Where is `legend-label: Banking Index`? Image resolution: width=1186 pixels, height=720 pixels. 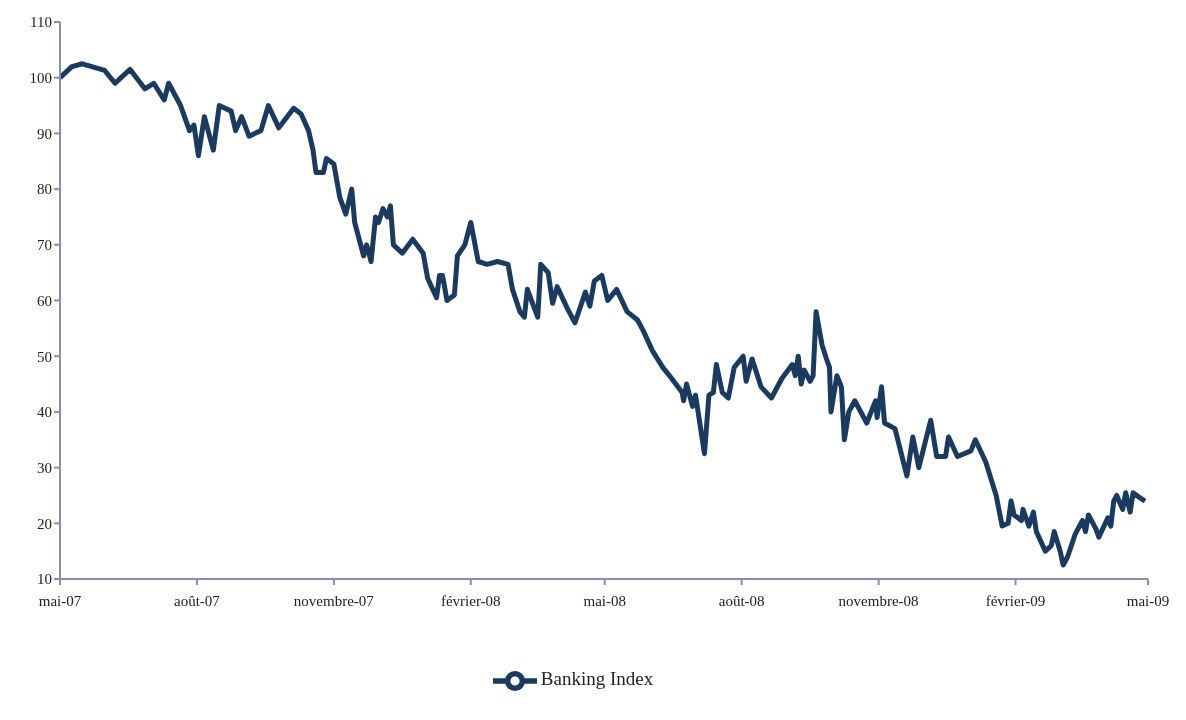
legend-label: Banking Index is located at coordinates (597, 679).